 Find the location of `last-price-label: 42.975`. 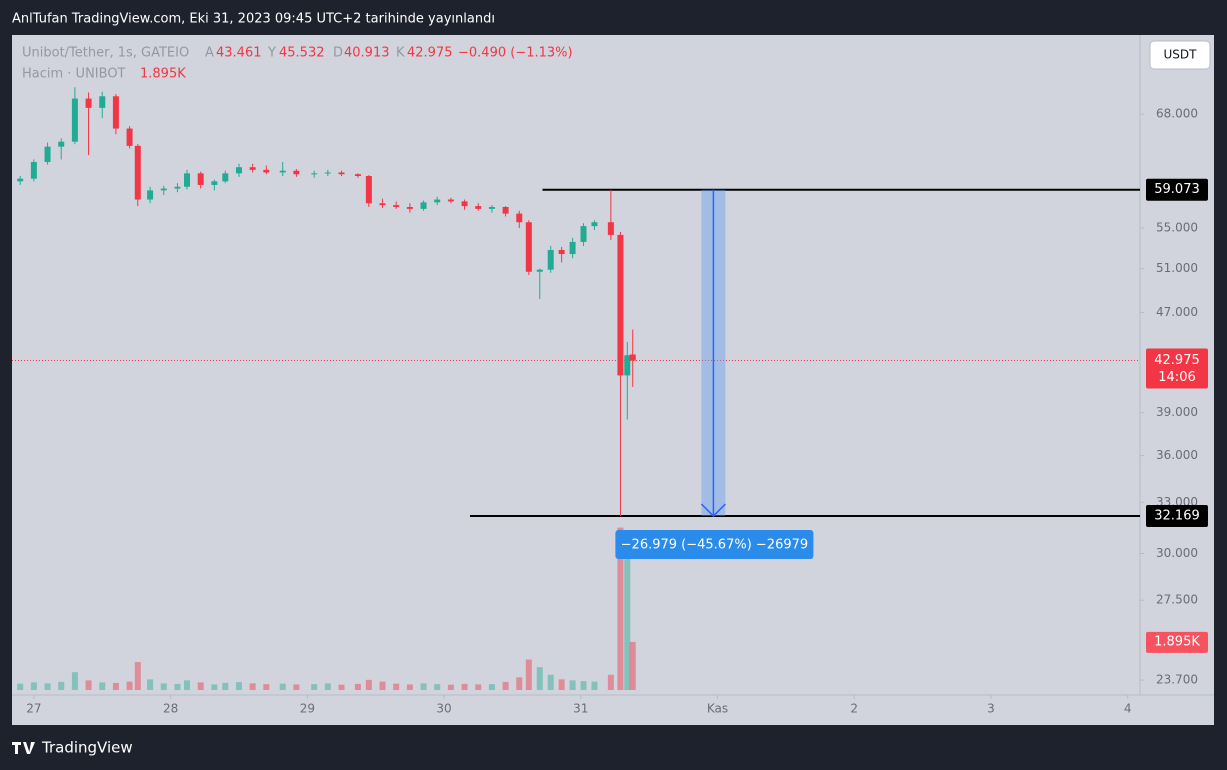

last-price-label: 42.975 is located at coordinates (1177, 360).